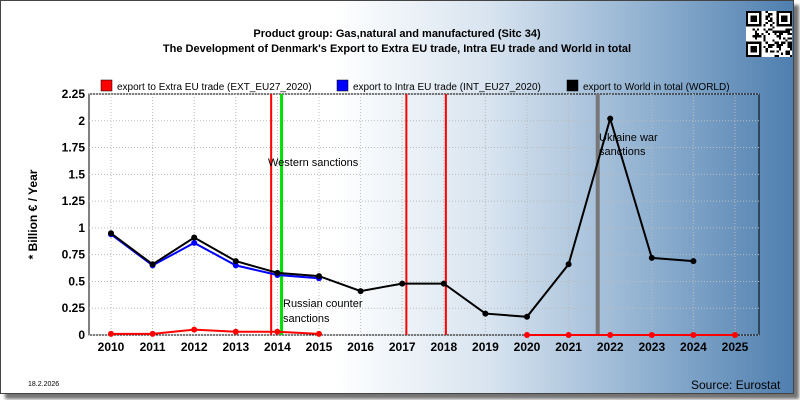 The image size is (800, 400). What do you see at coordinates (74, 201) in the screenshot?
I see `y-tick-label: 1.25` at bounding box center [74, 201].